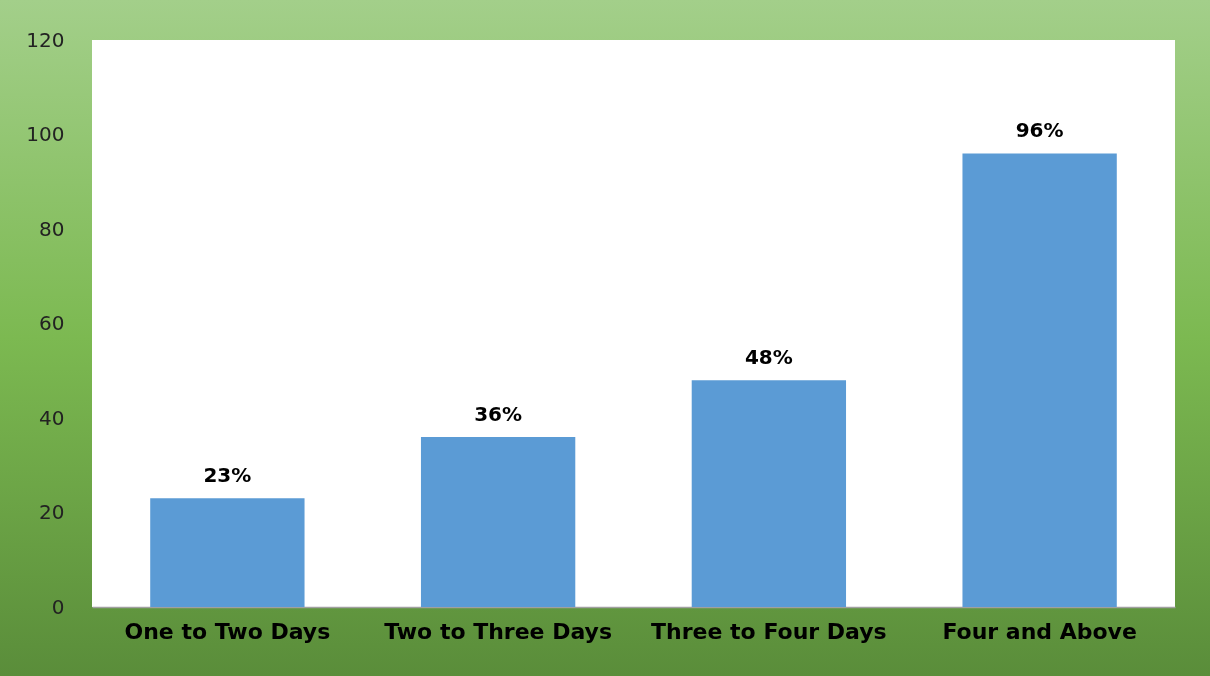  I want to click on y-tick-label: 0, so click(58, 606).